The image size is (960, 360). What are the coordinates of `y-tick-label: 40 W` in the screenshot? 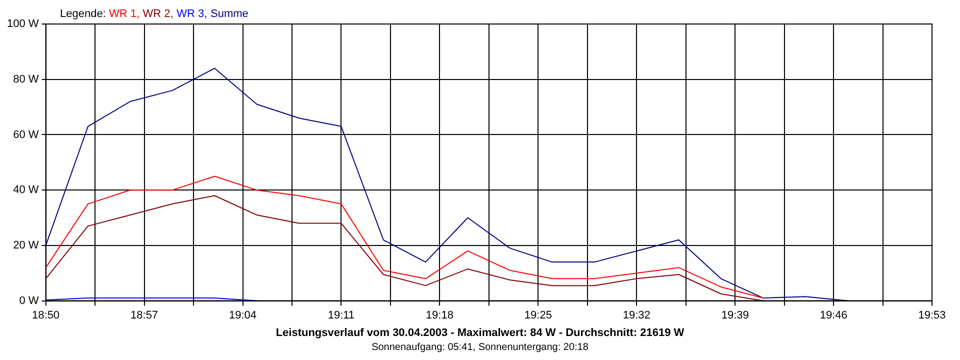 It's located at (26, 190).